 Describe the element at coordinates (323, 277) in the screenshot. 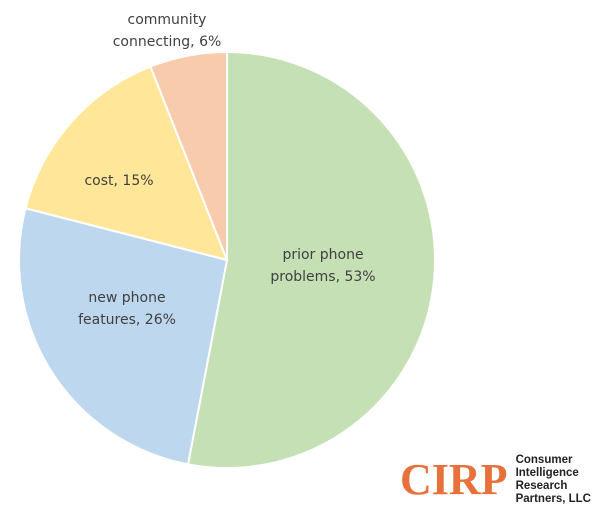

I see `label-line: problems, 53%` at that location.